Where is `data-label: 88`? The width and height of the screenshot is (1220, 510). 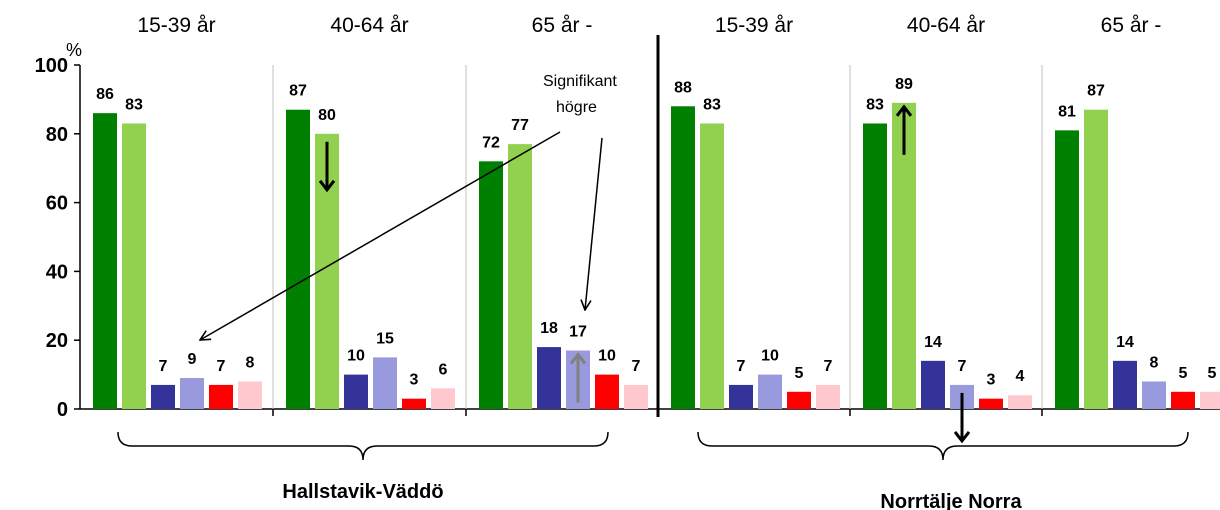 data-label: 88 is located at coordinates (683, 87).